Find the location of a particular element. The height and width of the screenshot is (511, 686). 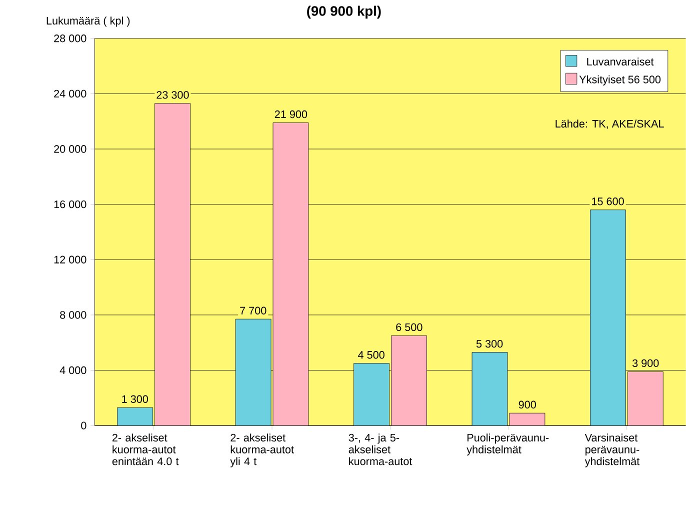

data-label: 23 300 is located at coordinates (172, 94).